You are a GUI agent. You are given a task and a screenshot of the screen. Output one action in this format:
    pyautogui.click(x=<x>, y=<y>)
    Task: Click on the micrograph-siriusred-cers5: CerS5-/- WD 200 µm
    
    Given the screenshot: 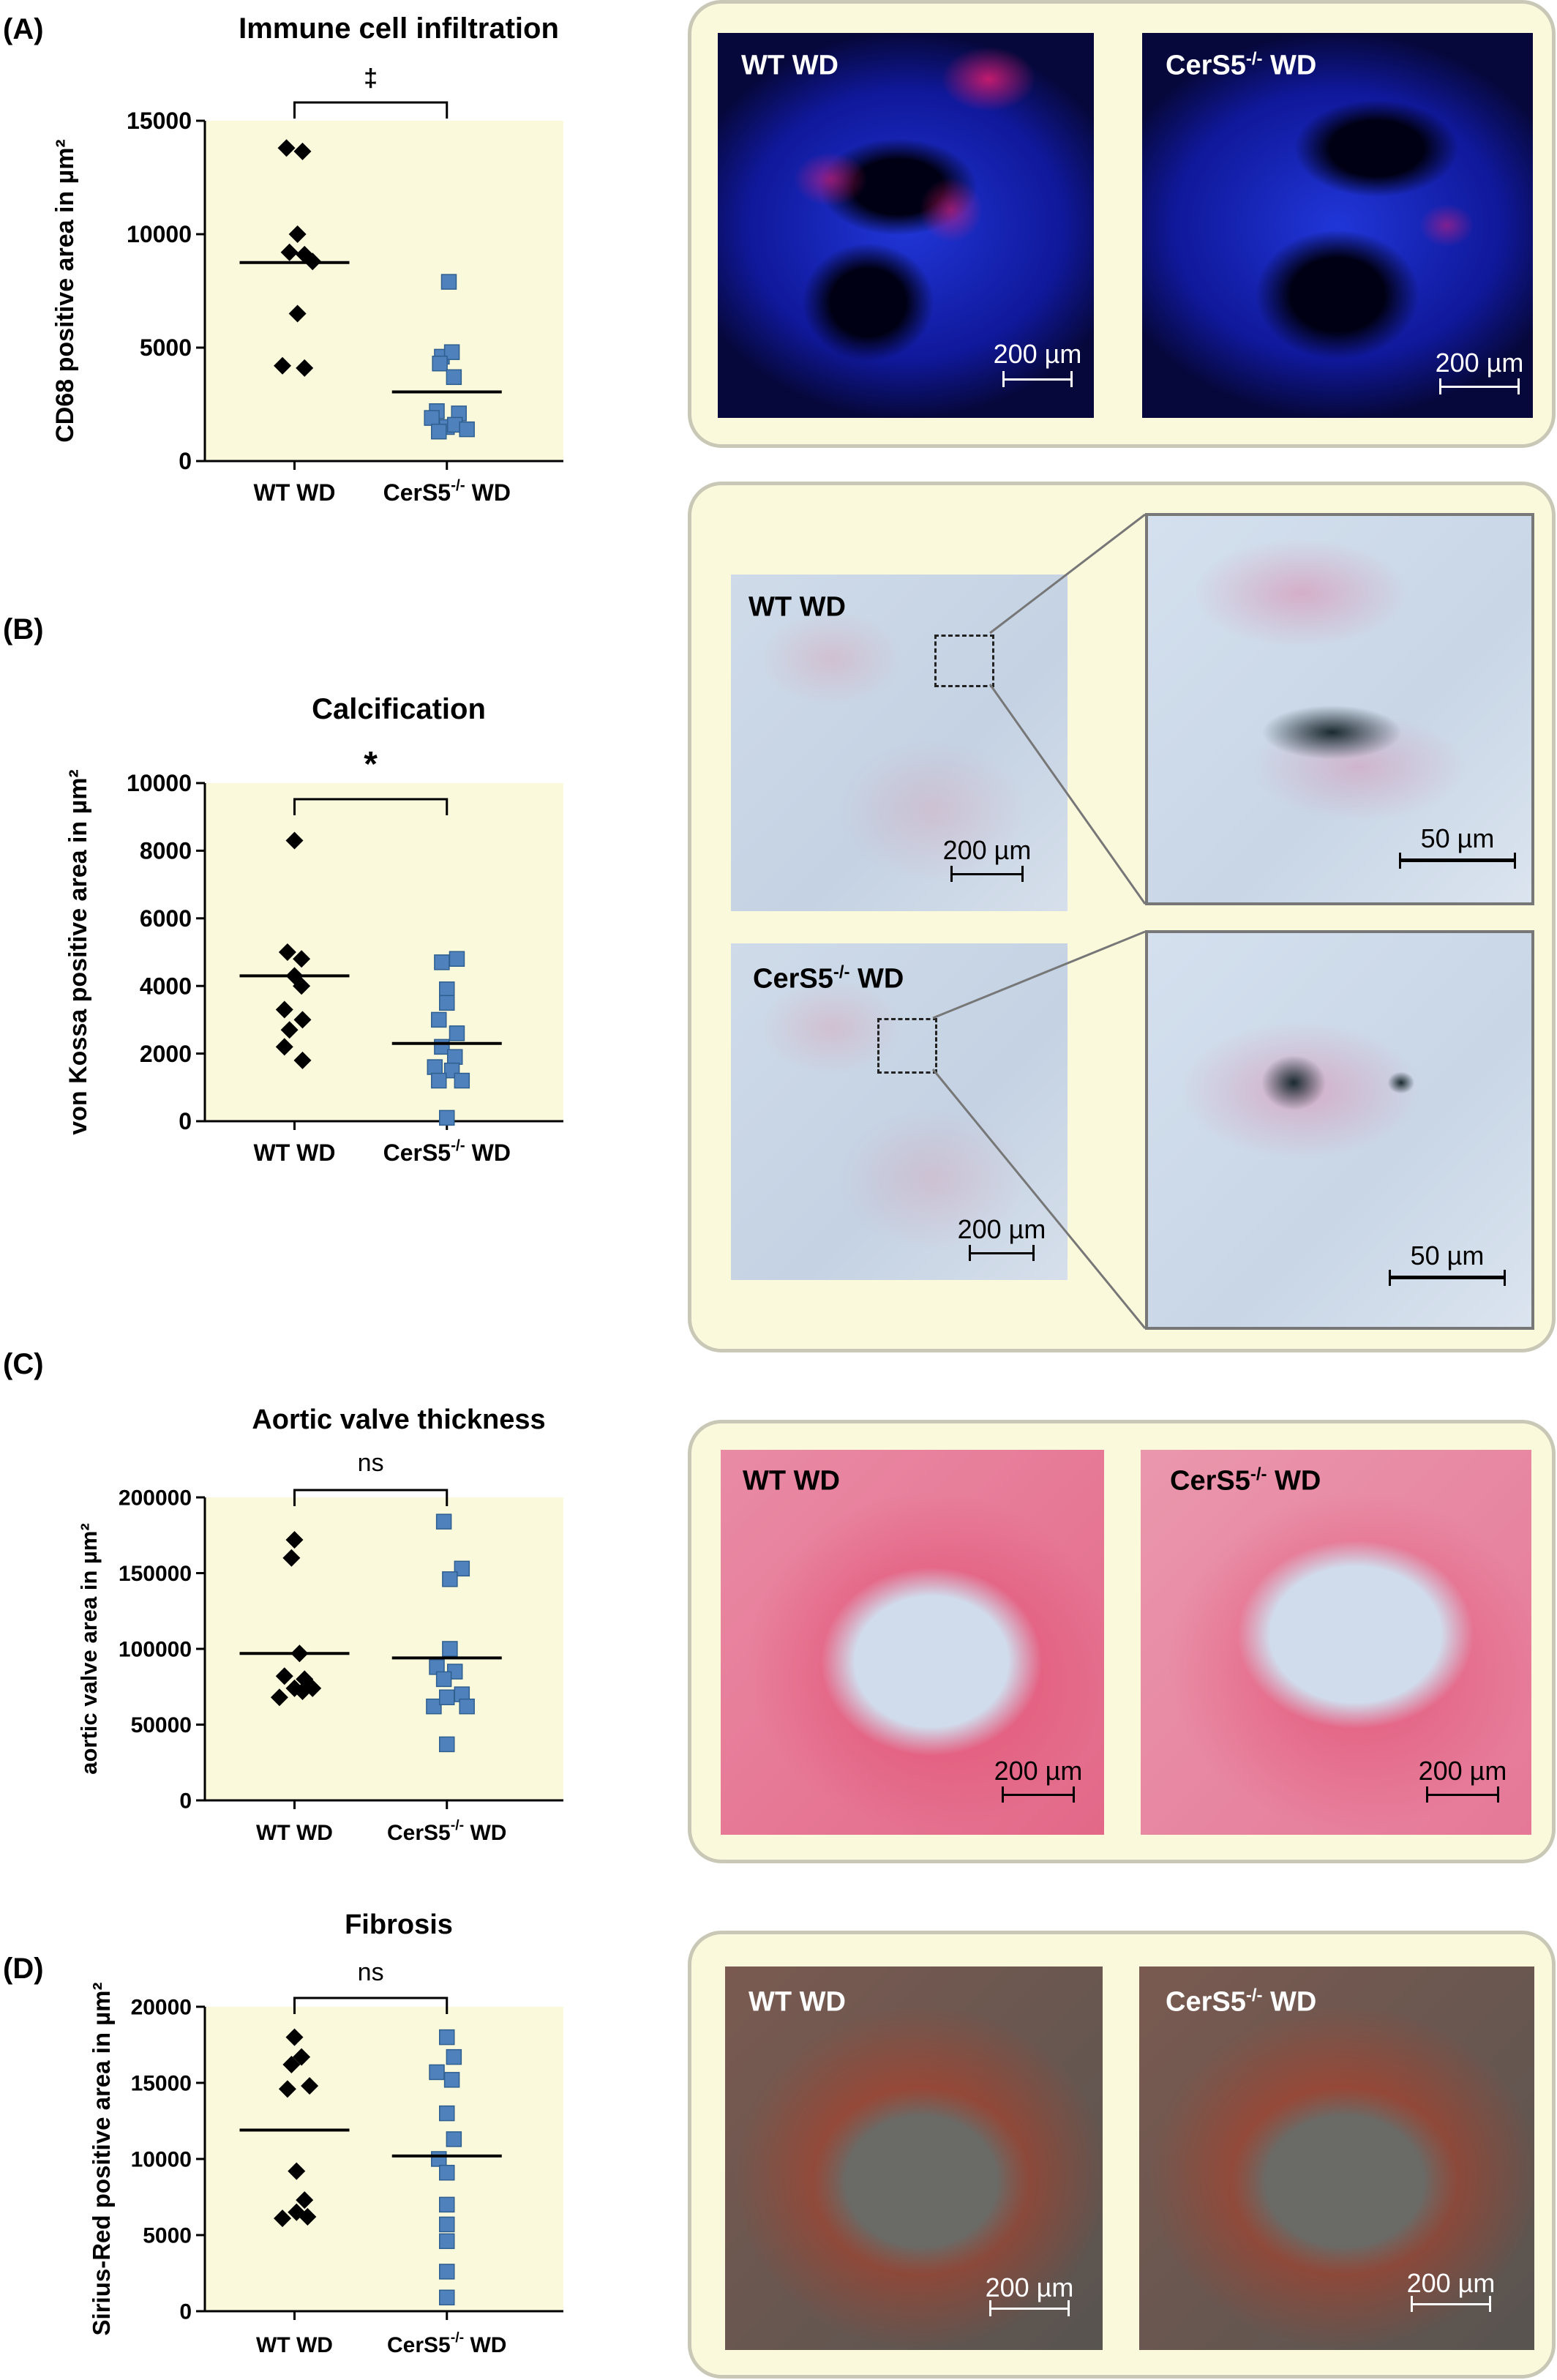 What is the action you would take?
    pyautogui.click(x=1337, y=2158)
    